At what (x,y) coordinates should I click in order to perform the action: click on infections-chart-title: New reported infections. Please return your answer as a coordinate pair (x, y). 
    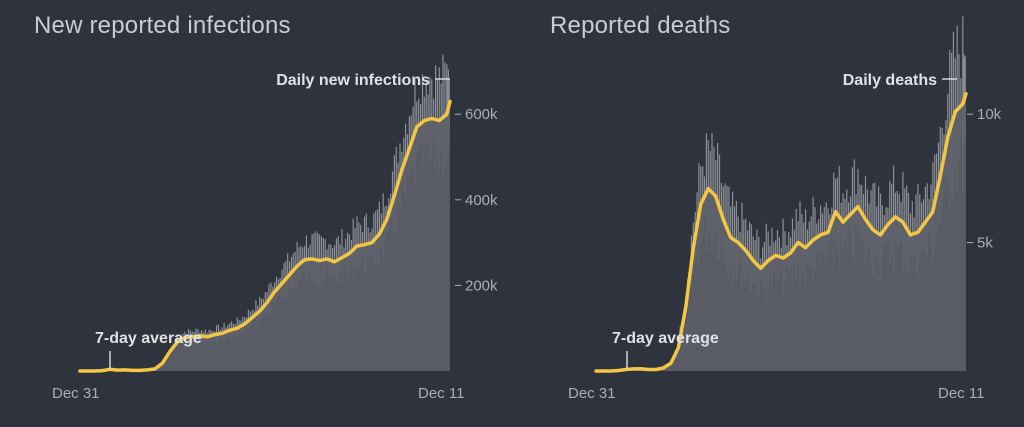
    Looking at the image, I should click on (162, 25).